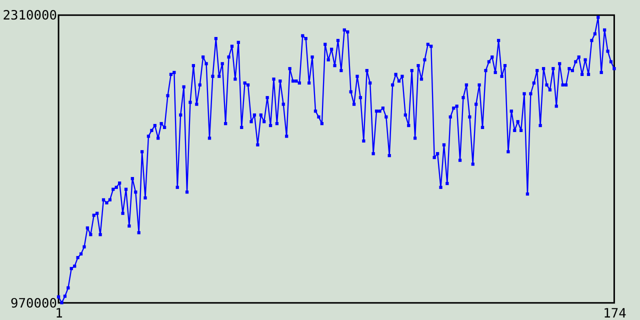 Image resolution: width=640 pixels, height=320 pixels. What do you see at coordinates (30, 16) in the screenshot?
I see `y-tick-label: 2310000` at bounding box center [30, 16].